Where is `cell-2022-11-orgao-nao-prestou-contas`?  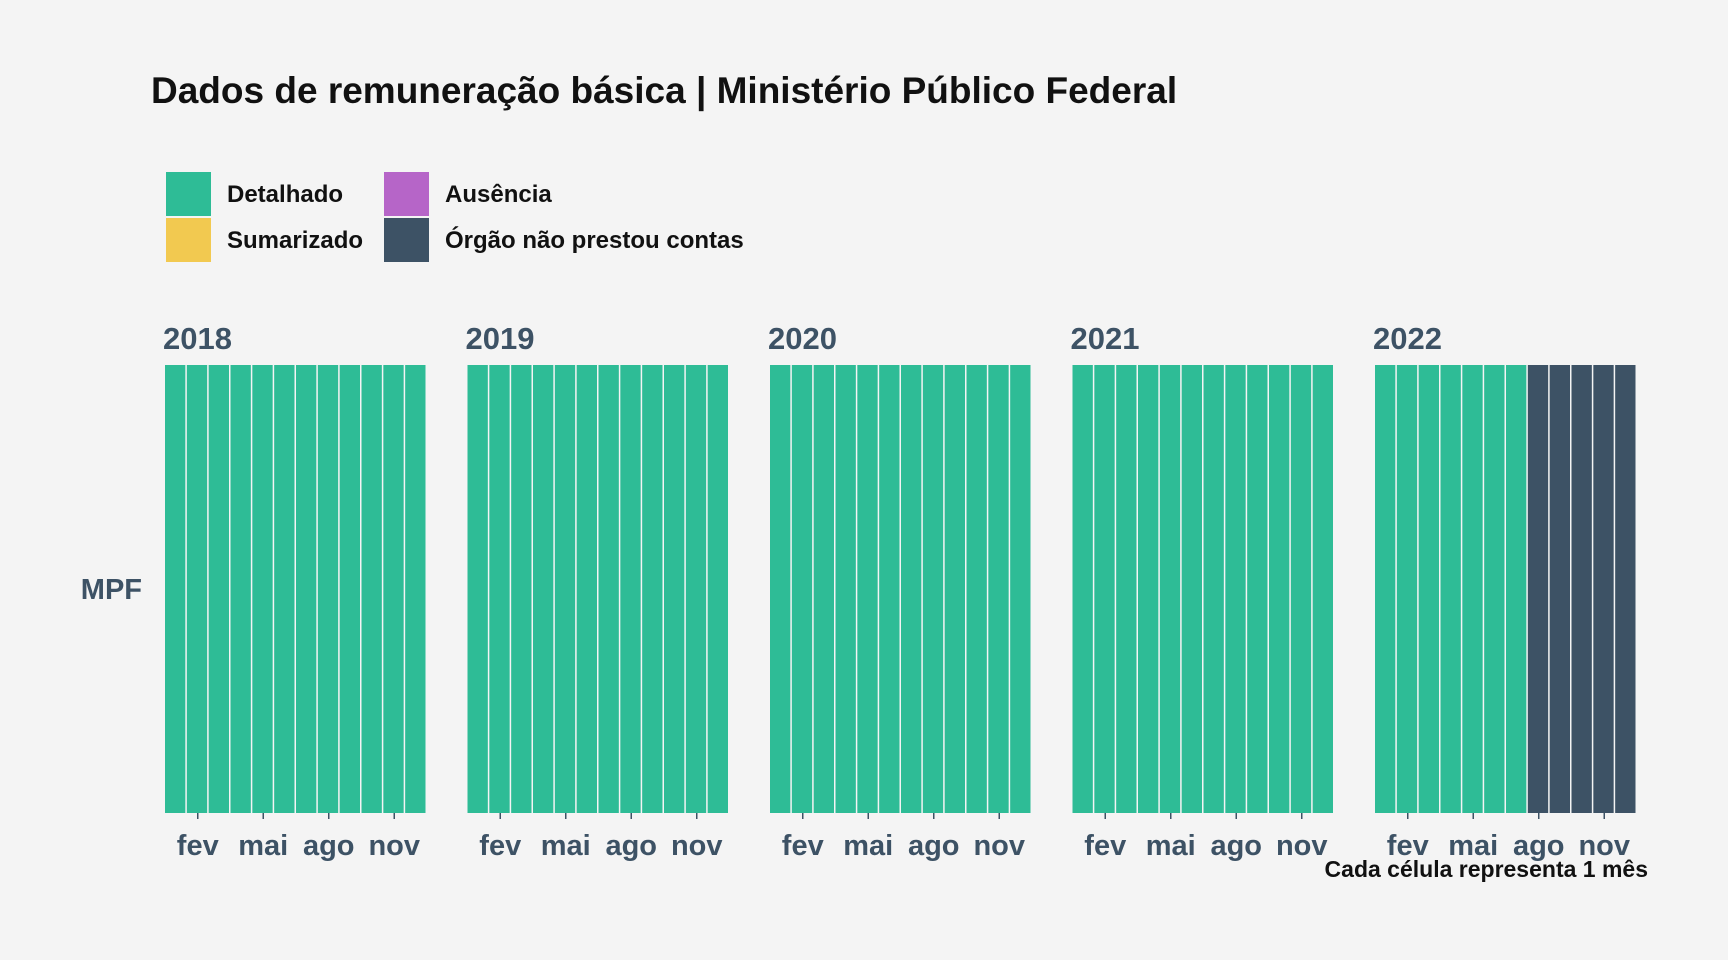
cell-2022-11-orgao-nao-prestou-contas is located at coordinates (1603, 589).